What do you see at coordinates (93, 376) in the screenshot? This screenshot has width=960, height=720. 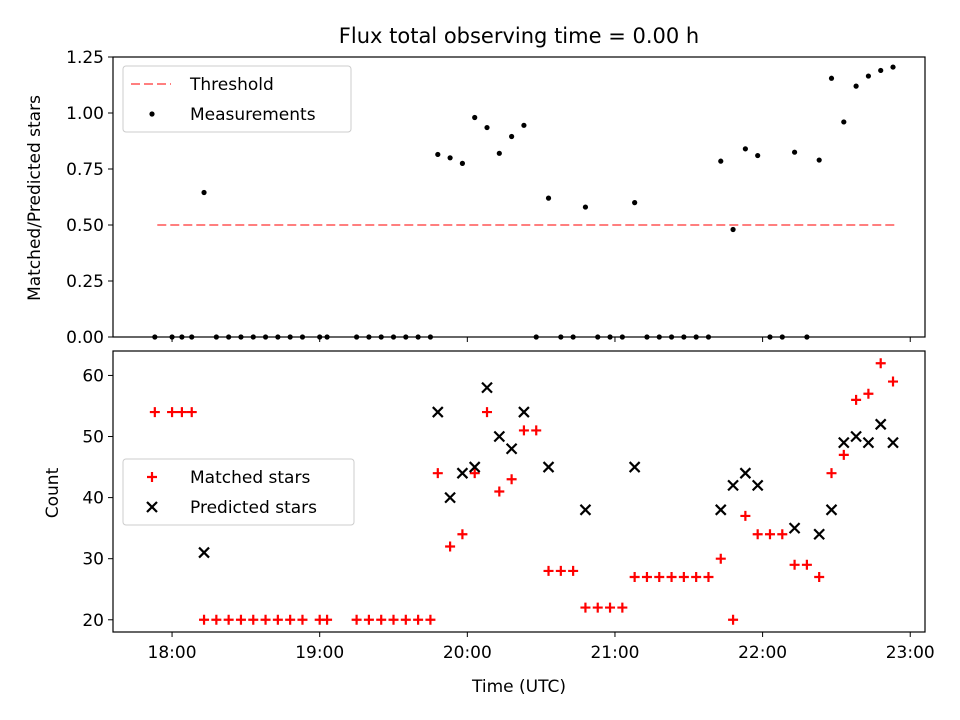 I see `y-tick-label: 60` at bounding box center [93, 376].